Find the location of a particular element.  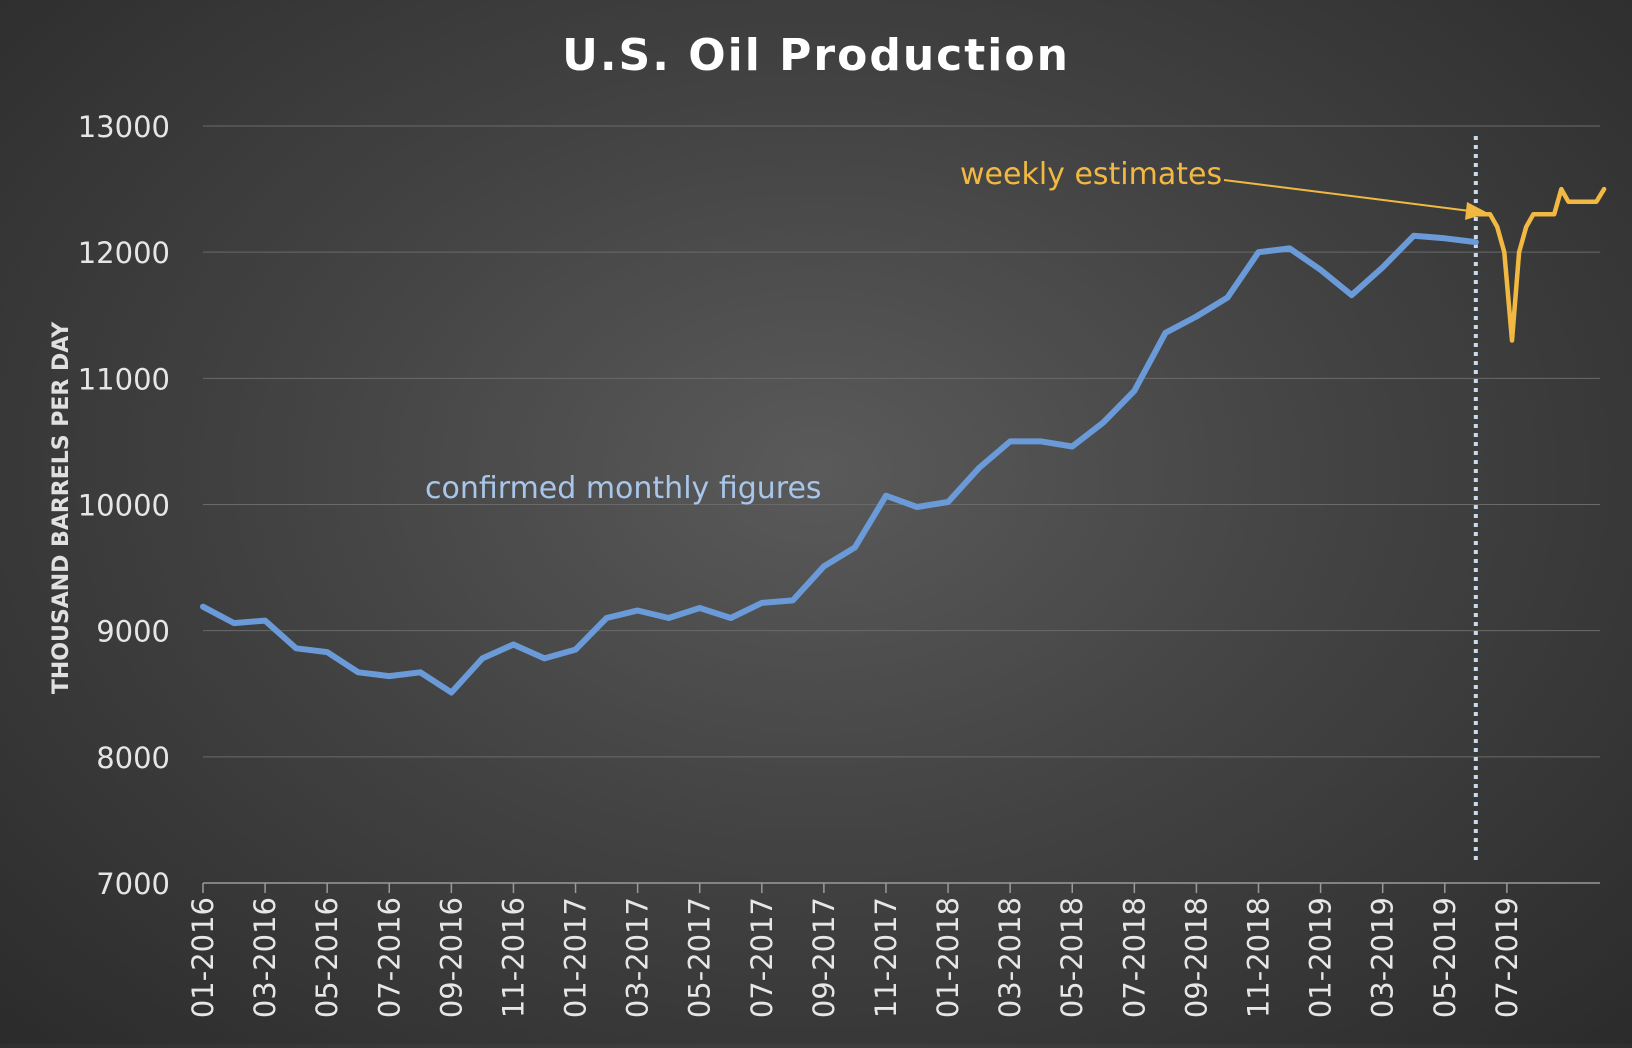

x-tick-label: 05-2018 is located at coordinates (1072, 957).